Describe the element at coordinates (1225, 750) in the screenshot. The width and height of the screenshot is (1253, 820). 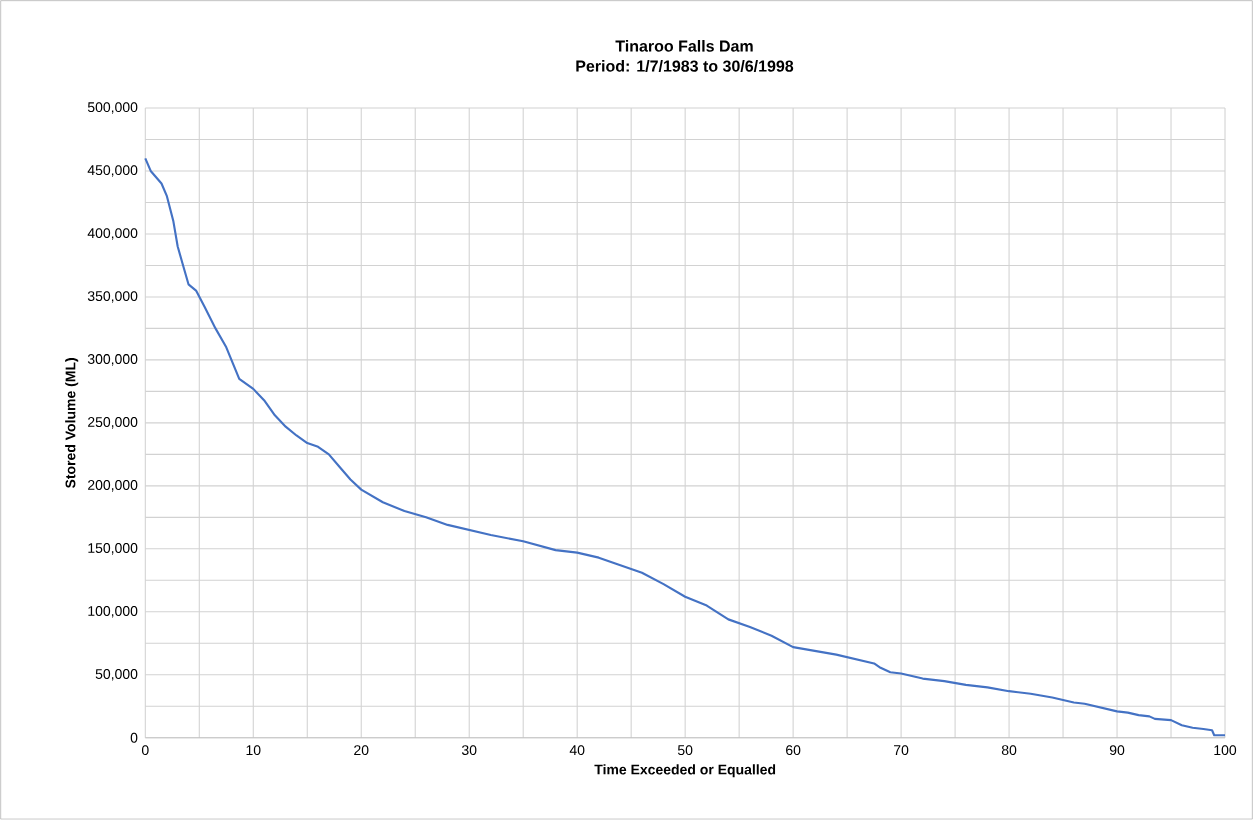
I see `x-tick-label: 100` at that location.